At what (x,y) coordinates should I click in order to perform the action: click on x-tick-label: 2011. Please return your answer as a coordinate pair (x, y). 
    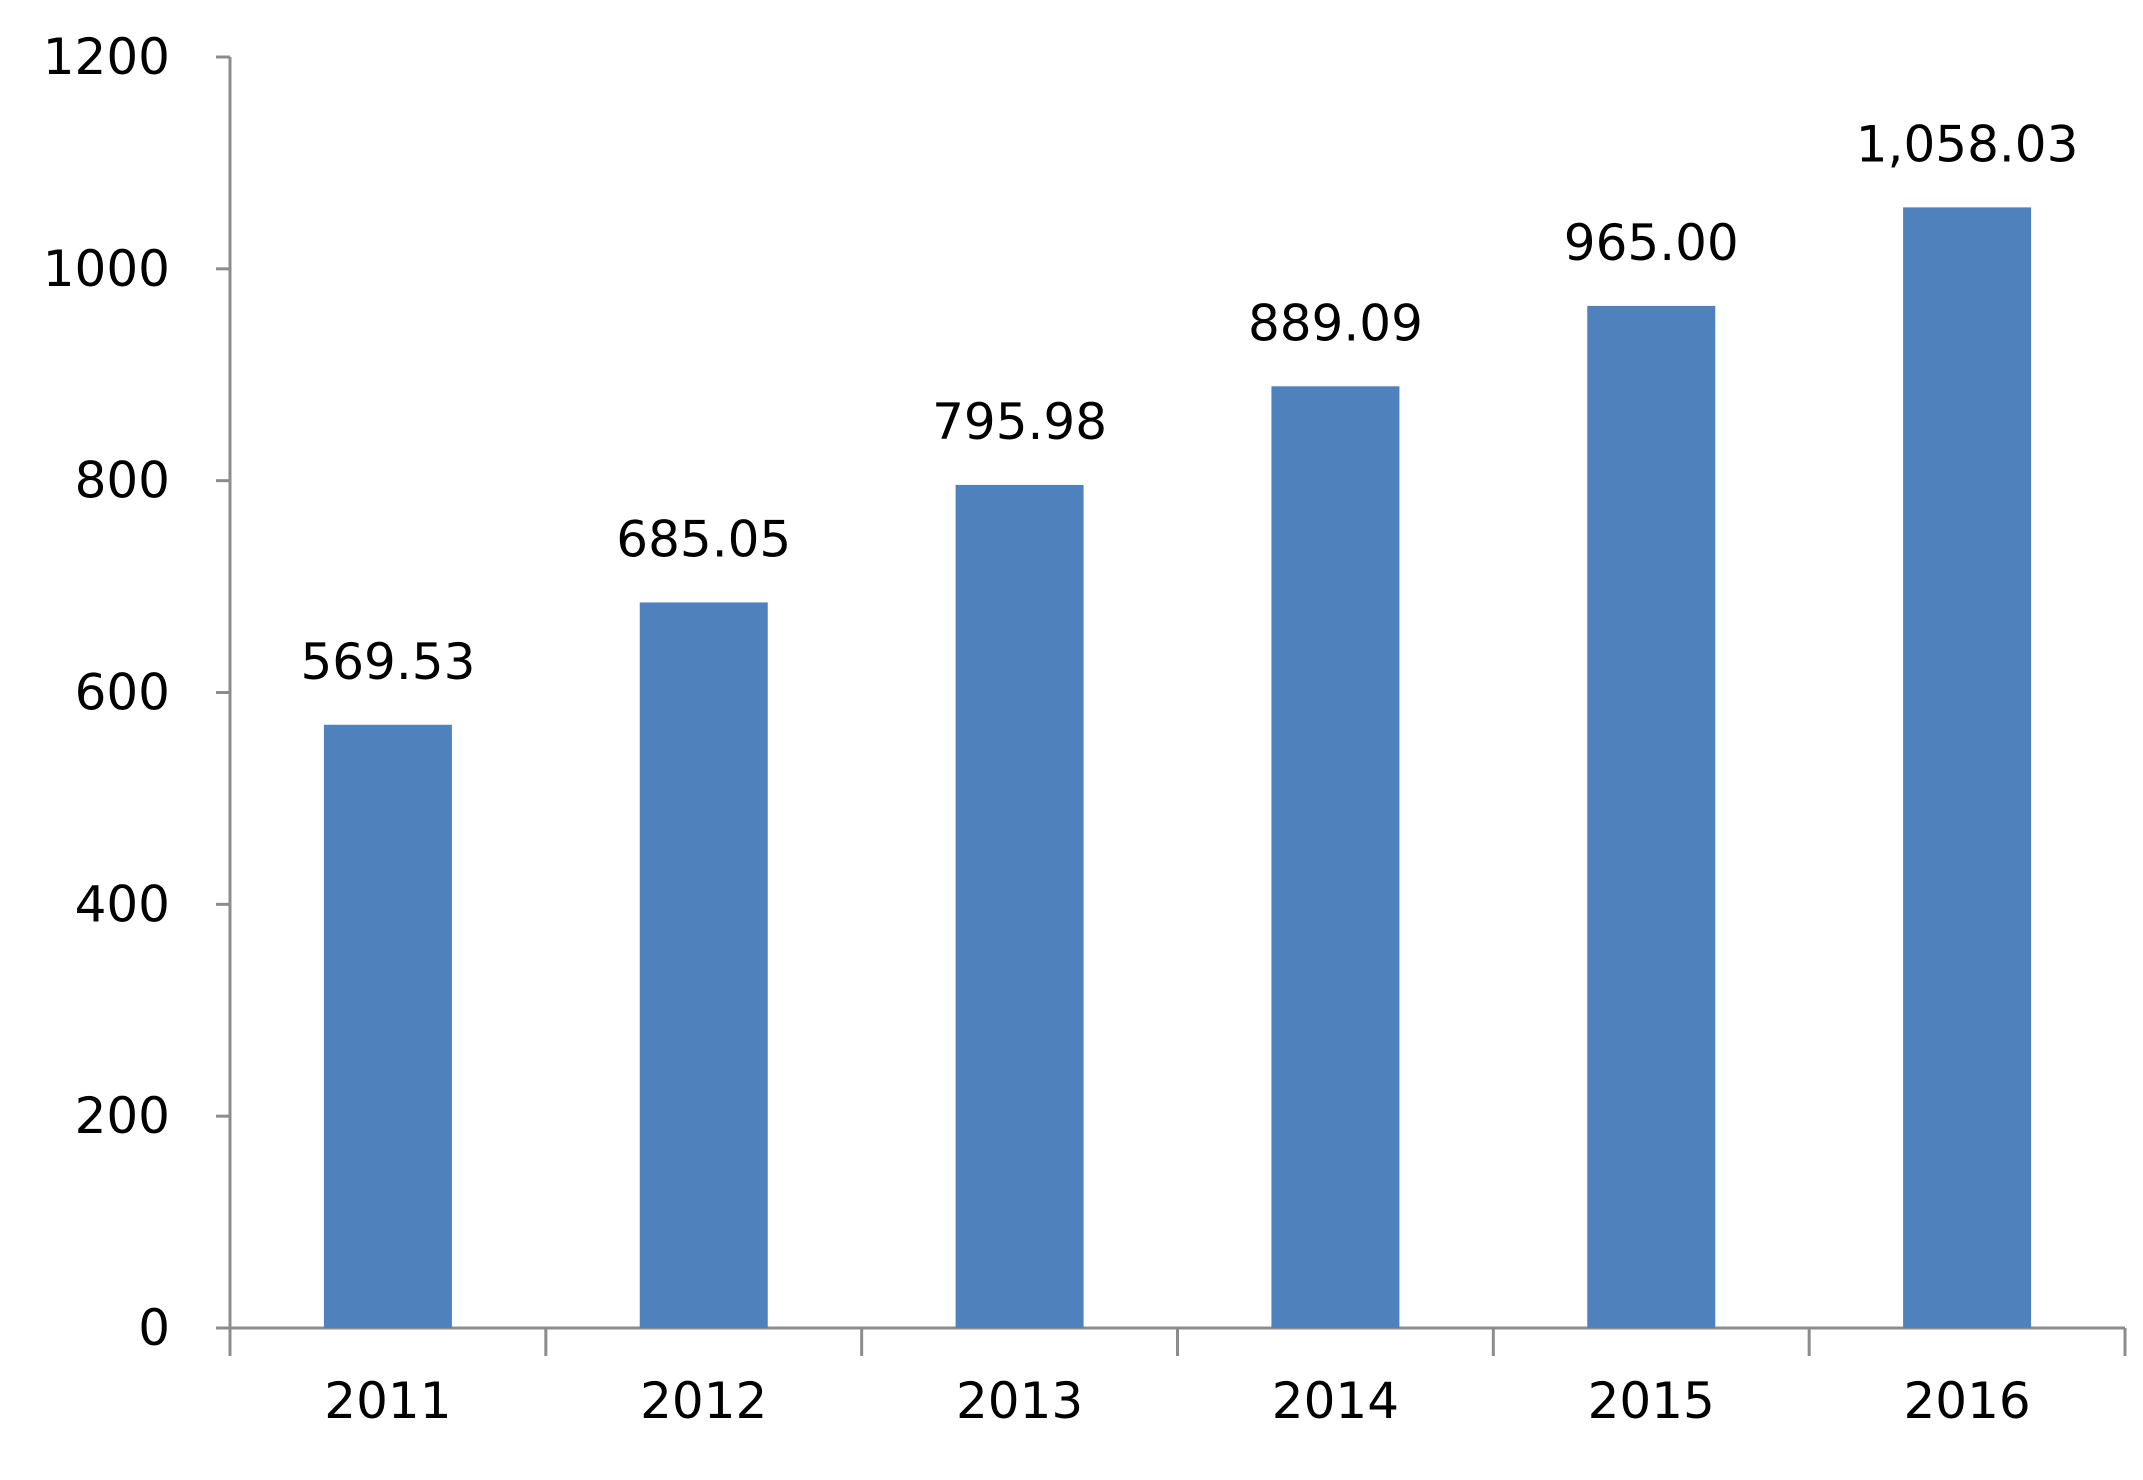
    Looking at the image, I should click on (387, 1401).